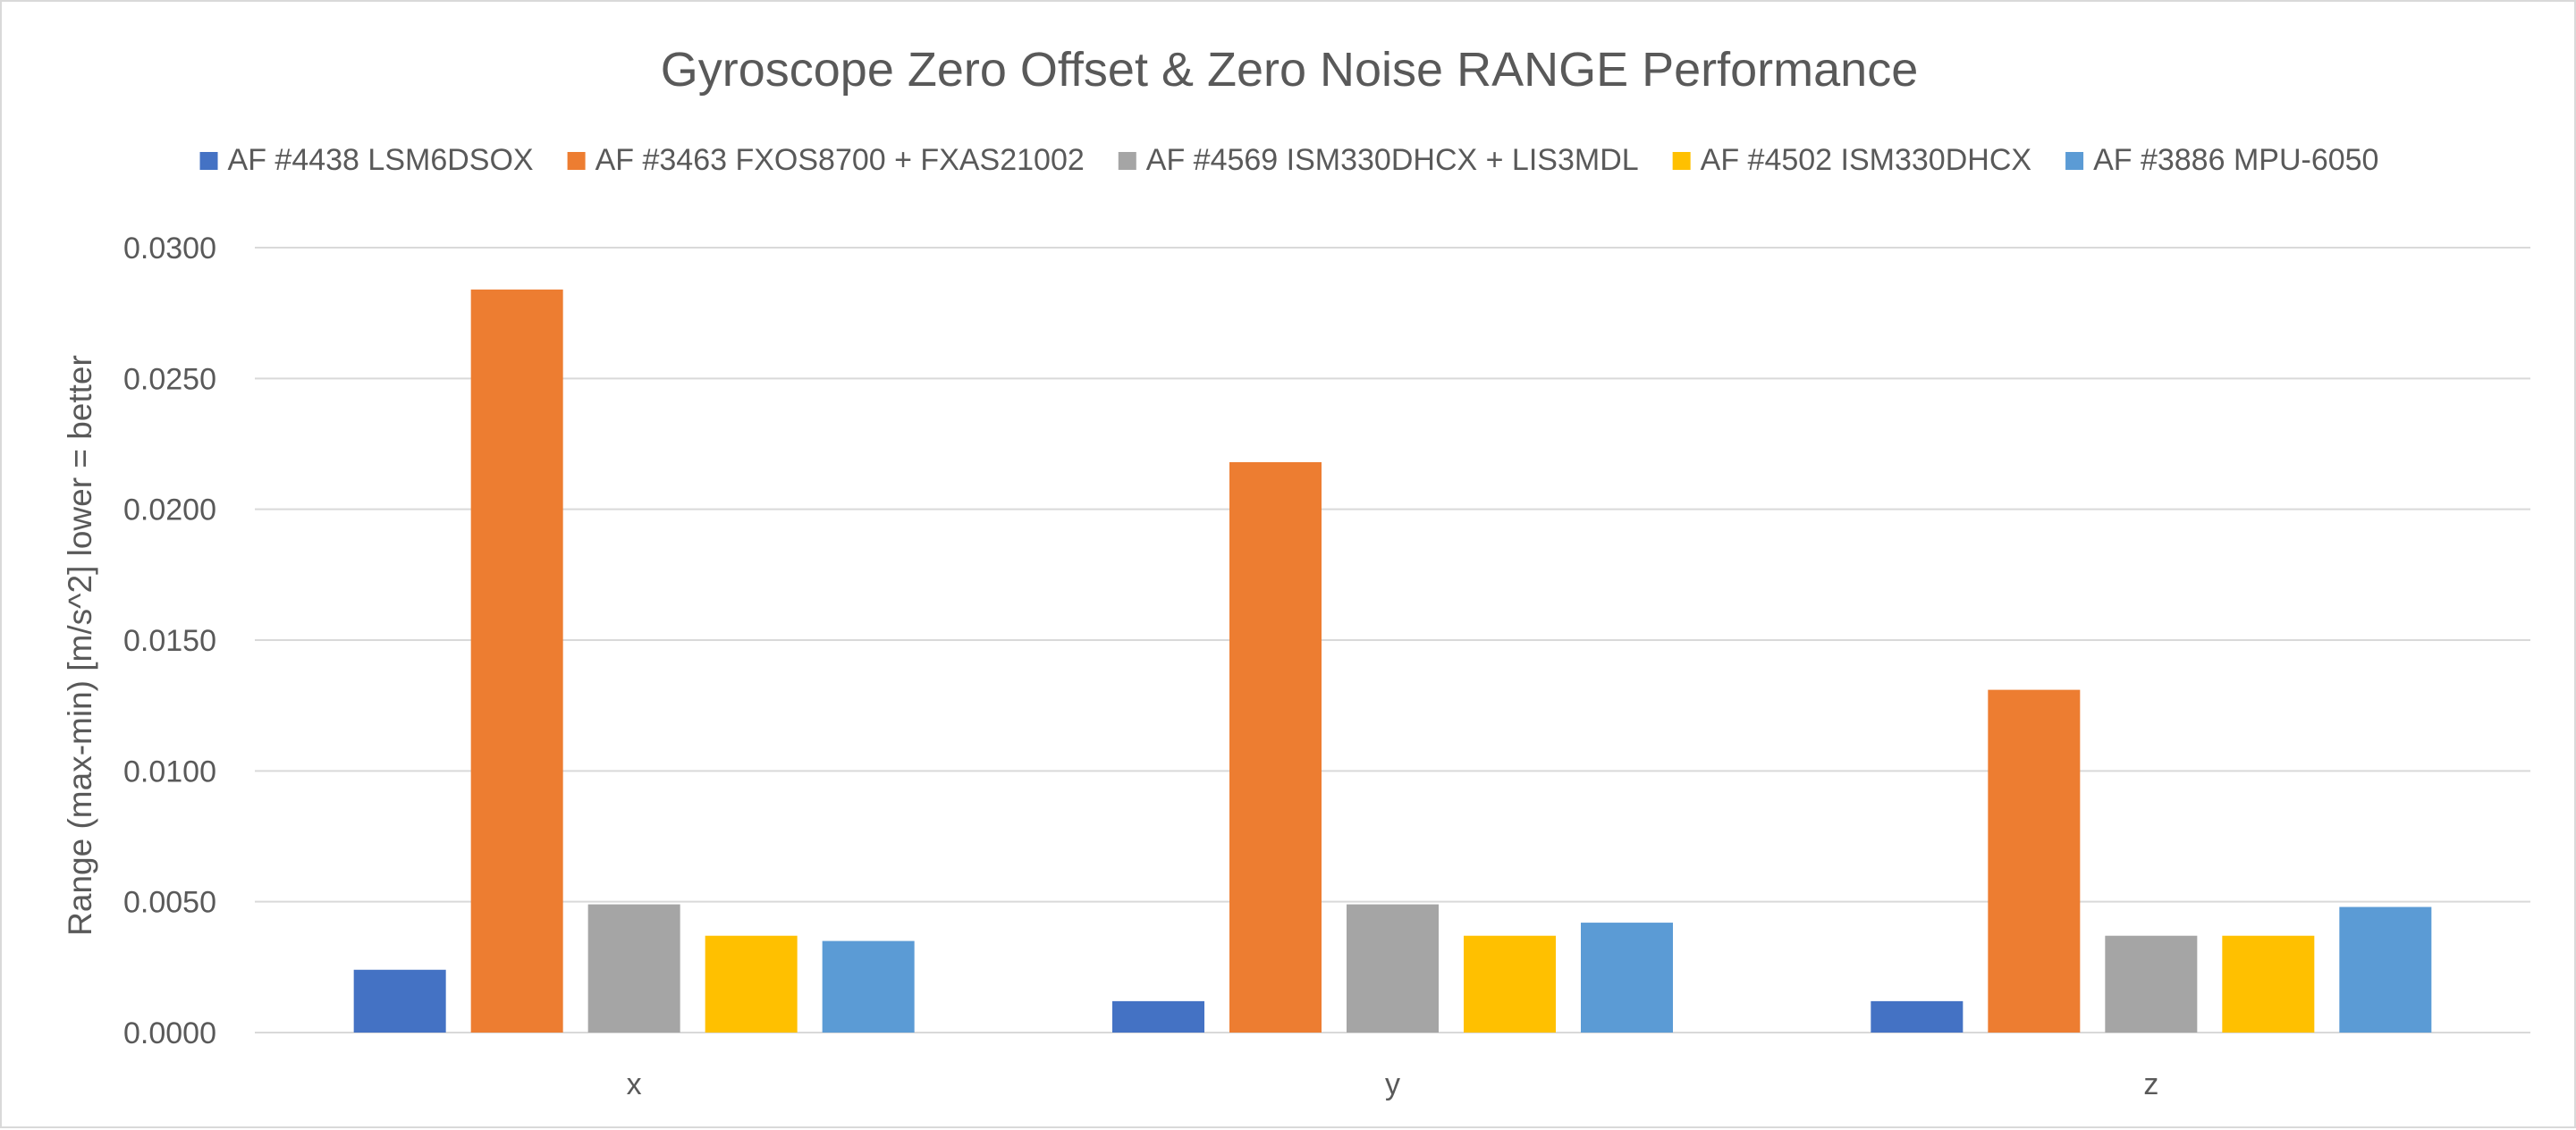  Describe the element at coordinates (2150, 1084) in the screenshot. I see `x-category-label: z` at that location.